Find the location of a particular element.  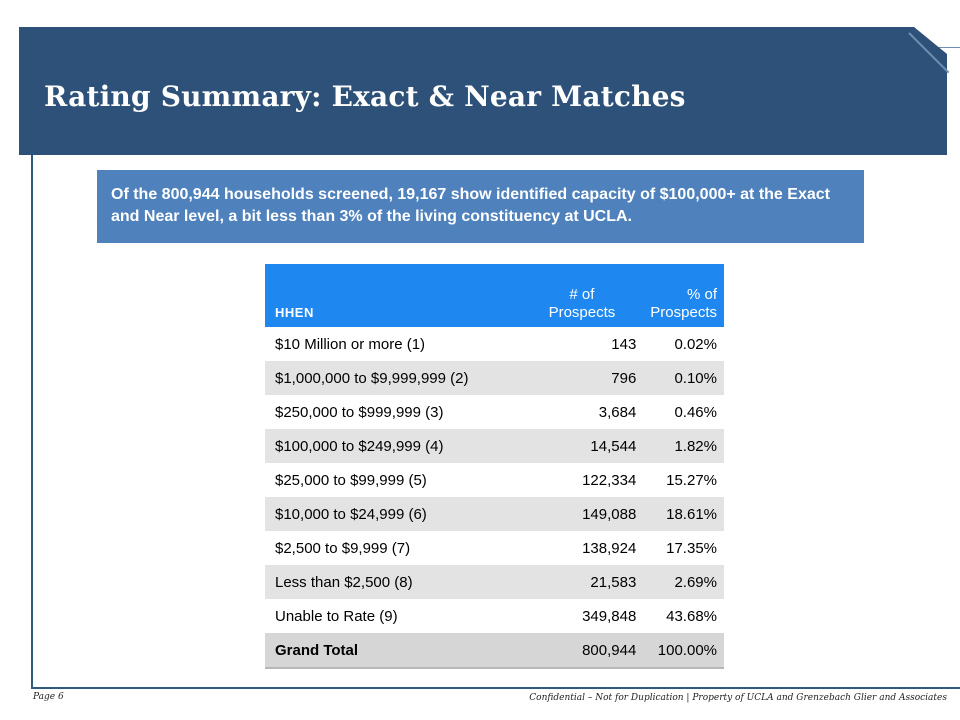

table-cell-name: $100,000 to $249,999 (4) is located at coordinates (393, 446).